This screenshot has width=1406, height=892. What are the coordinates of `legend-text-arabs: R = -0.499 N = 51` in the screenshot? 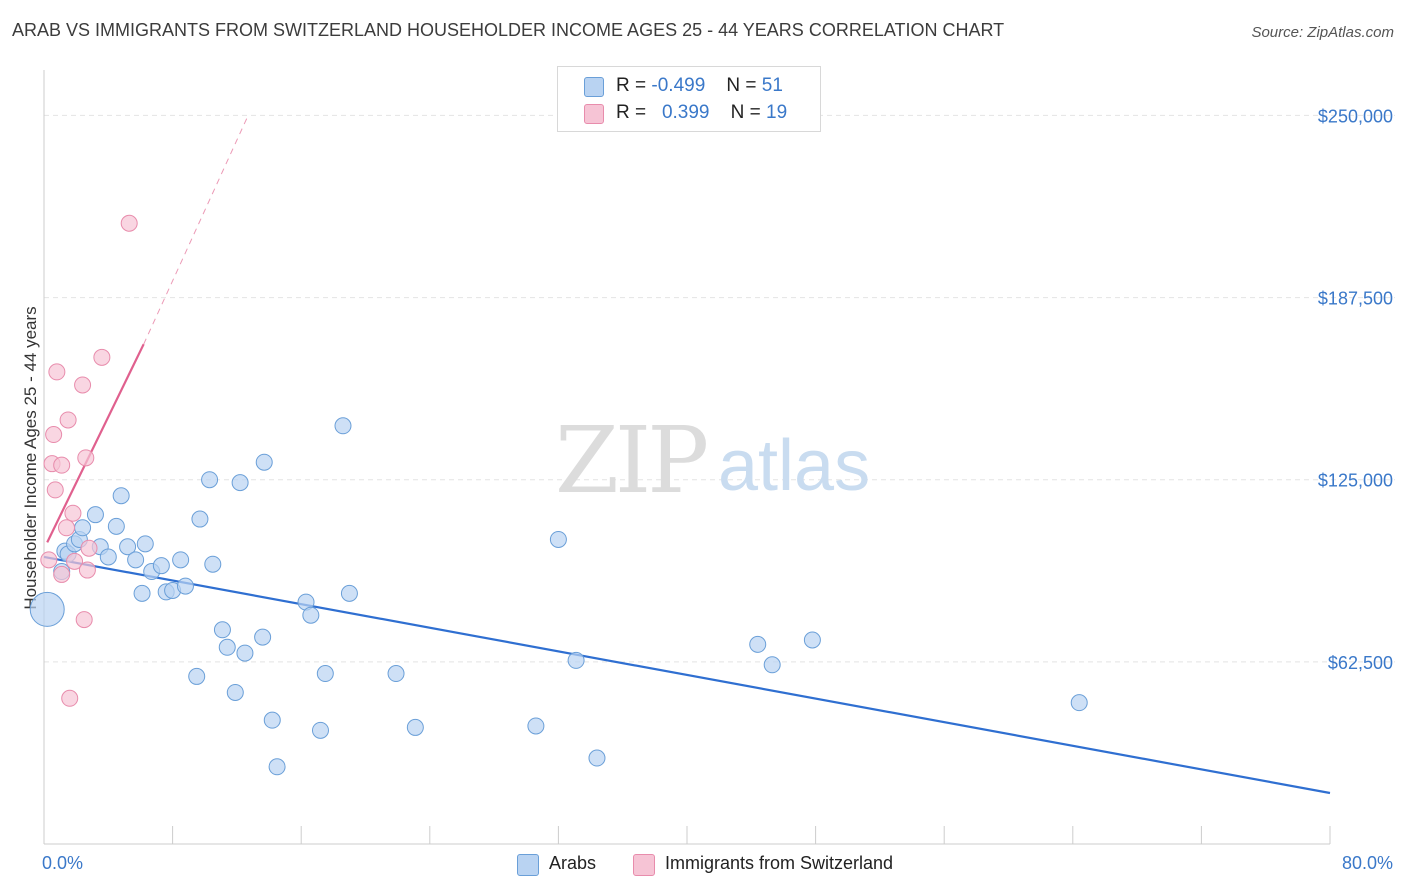 It's located at (699, 86).